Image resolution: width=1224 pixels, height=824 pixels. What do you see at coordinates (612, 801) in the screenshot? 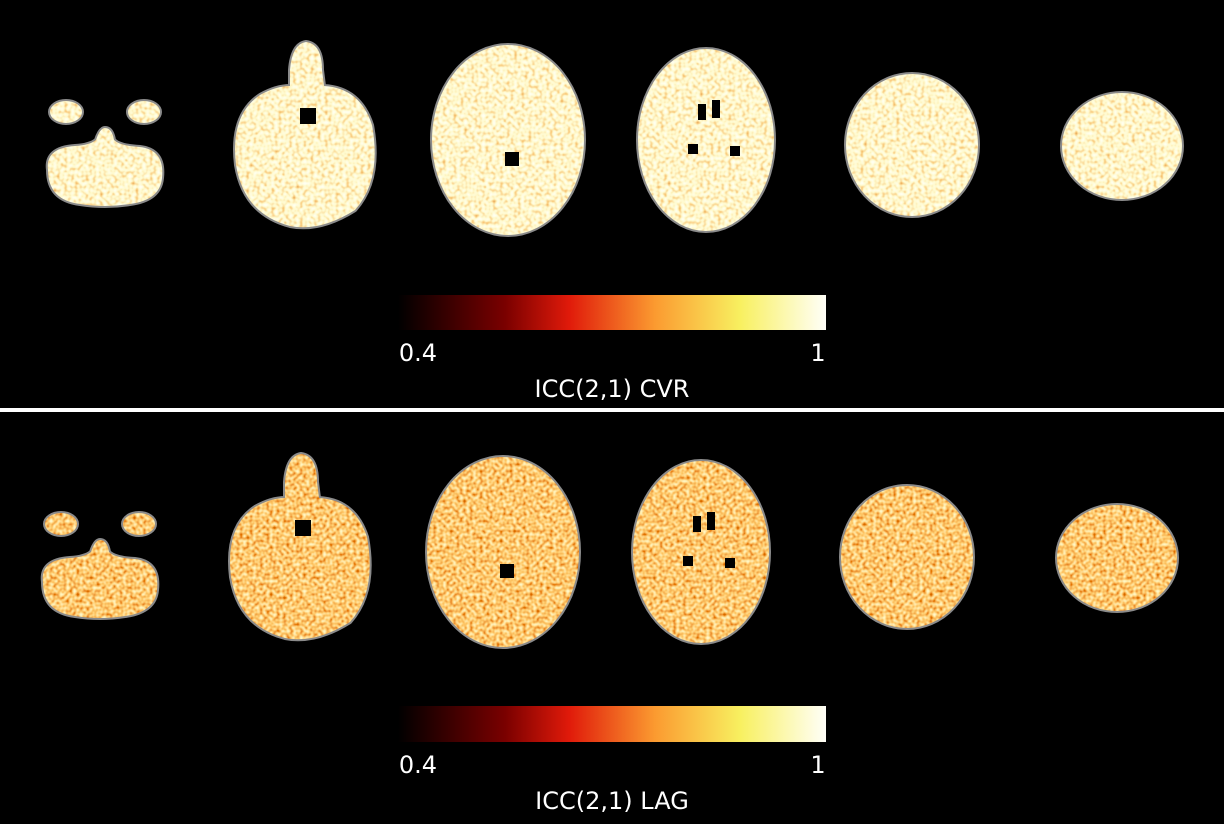
I see `colorbar-title: ICC(2,1) LAG` at bounding box center [612, 801].